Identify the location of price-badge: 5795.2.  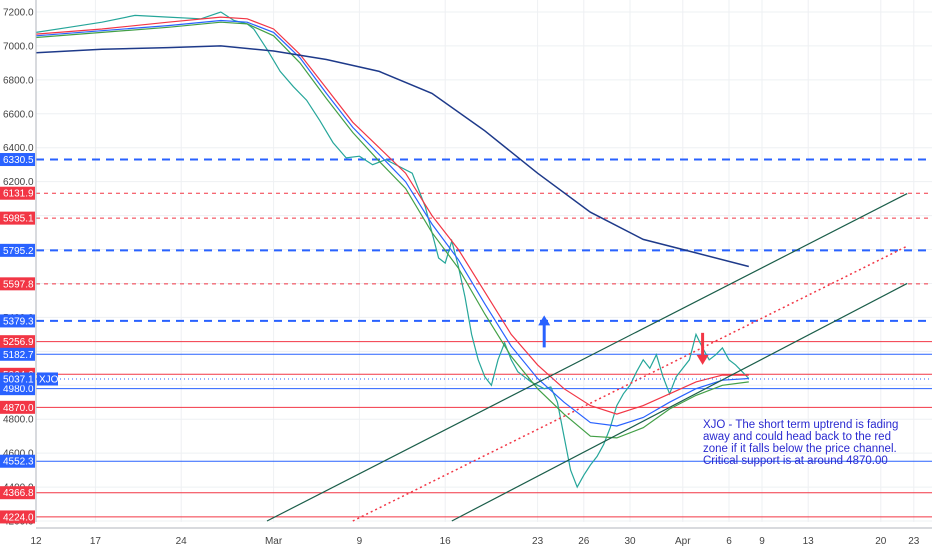
(17, 250).